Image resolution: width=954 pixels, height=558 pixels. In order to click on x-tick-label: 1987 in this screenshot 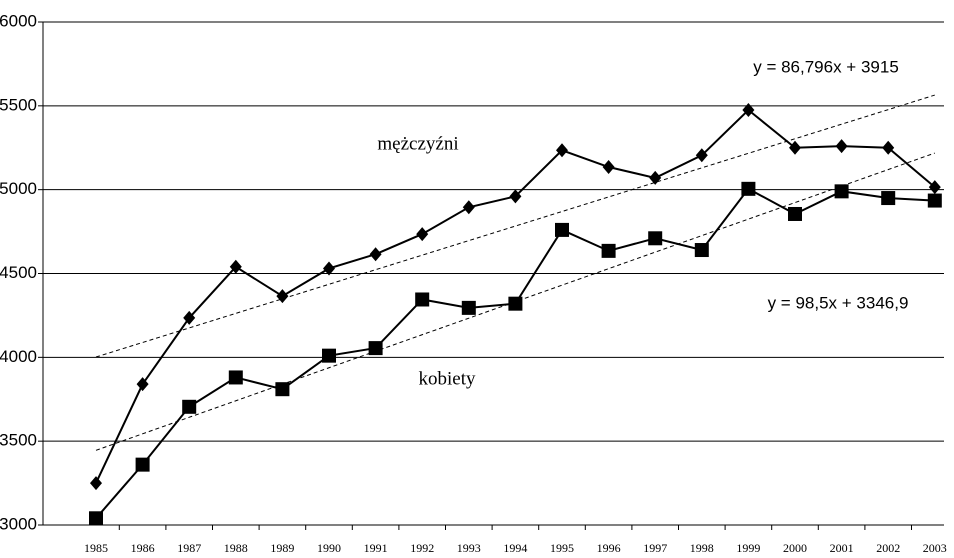, I will do `click(189, 548)`.